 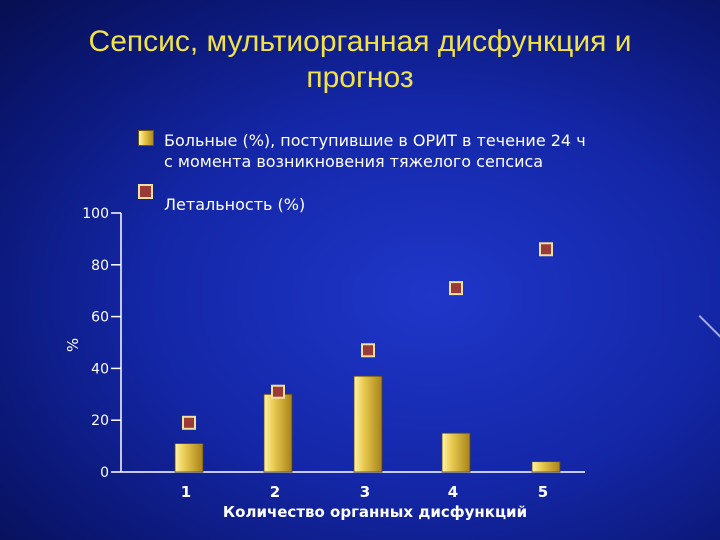 What do you see at coordinates (360, 41) in the screenshot?
I see `title-line-1: Сепсис, мультиорганная дисфункция и` at bounding box center [360, 41].